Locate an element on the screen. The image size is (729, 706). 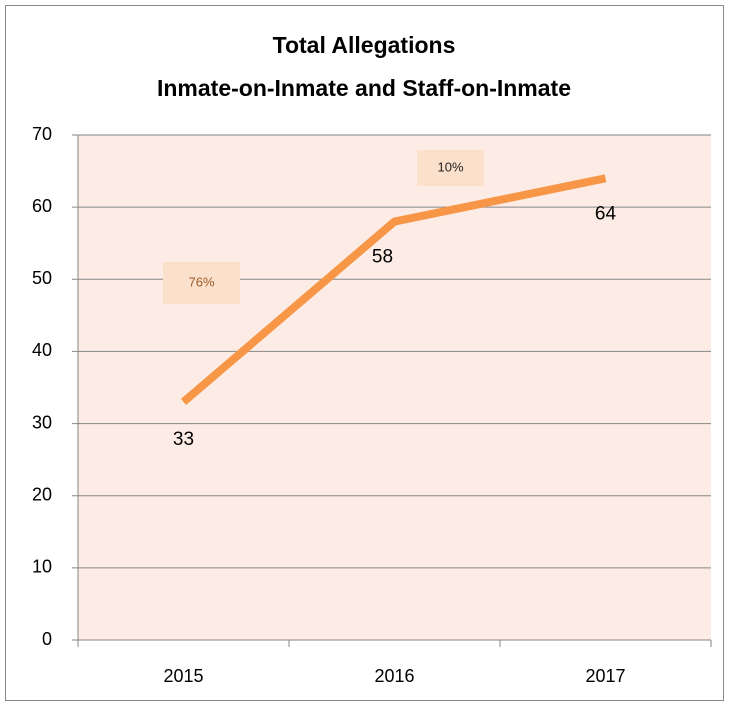
y-tick-label: 50 is located at coordinates (42, 278).